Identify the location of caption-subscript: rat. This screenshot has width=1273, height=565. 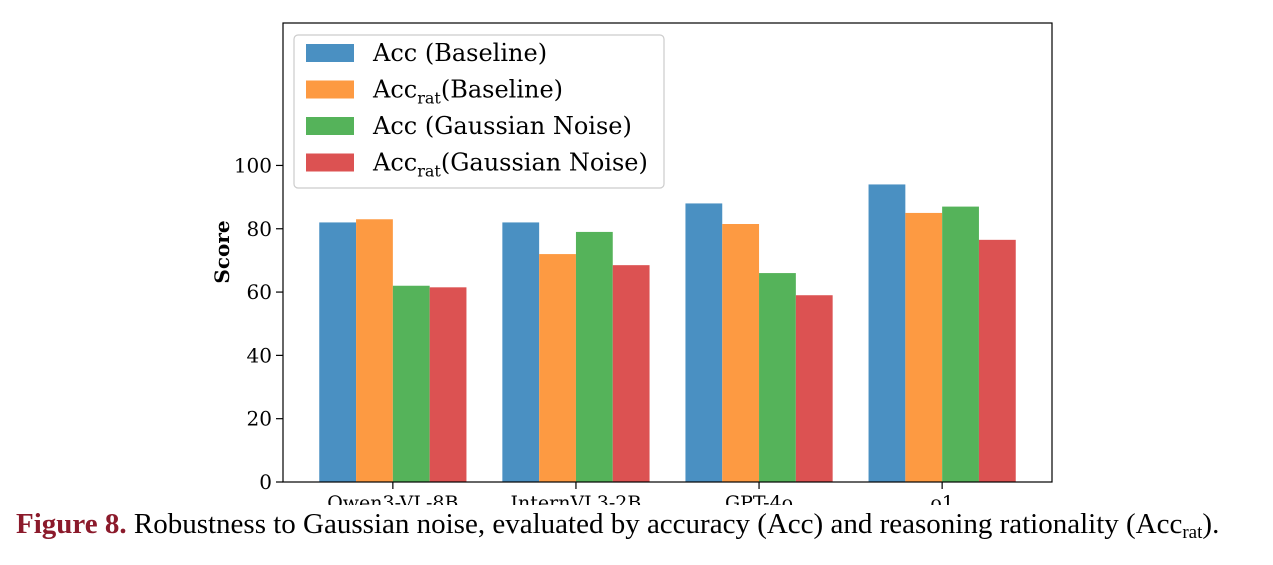
(1192, 532).